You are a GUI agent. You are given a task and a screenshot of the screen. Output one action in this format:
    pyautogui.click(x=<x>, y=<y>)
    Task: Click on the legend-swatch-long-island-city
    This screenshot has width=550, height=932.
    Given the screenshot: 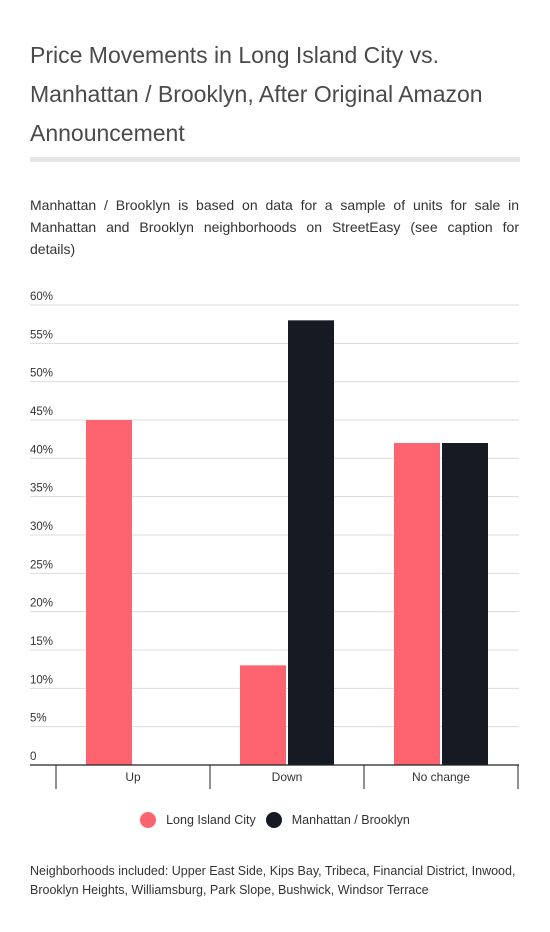 What is the action you would take?
    pyautogui.click(x=148, y=820)
    